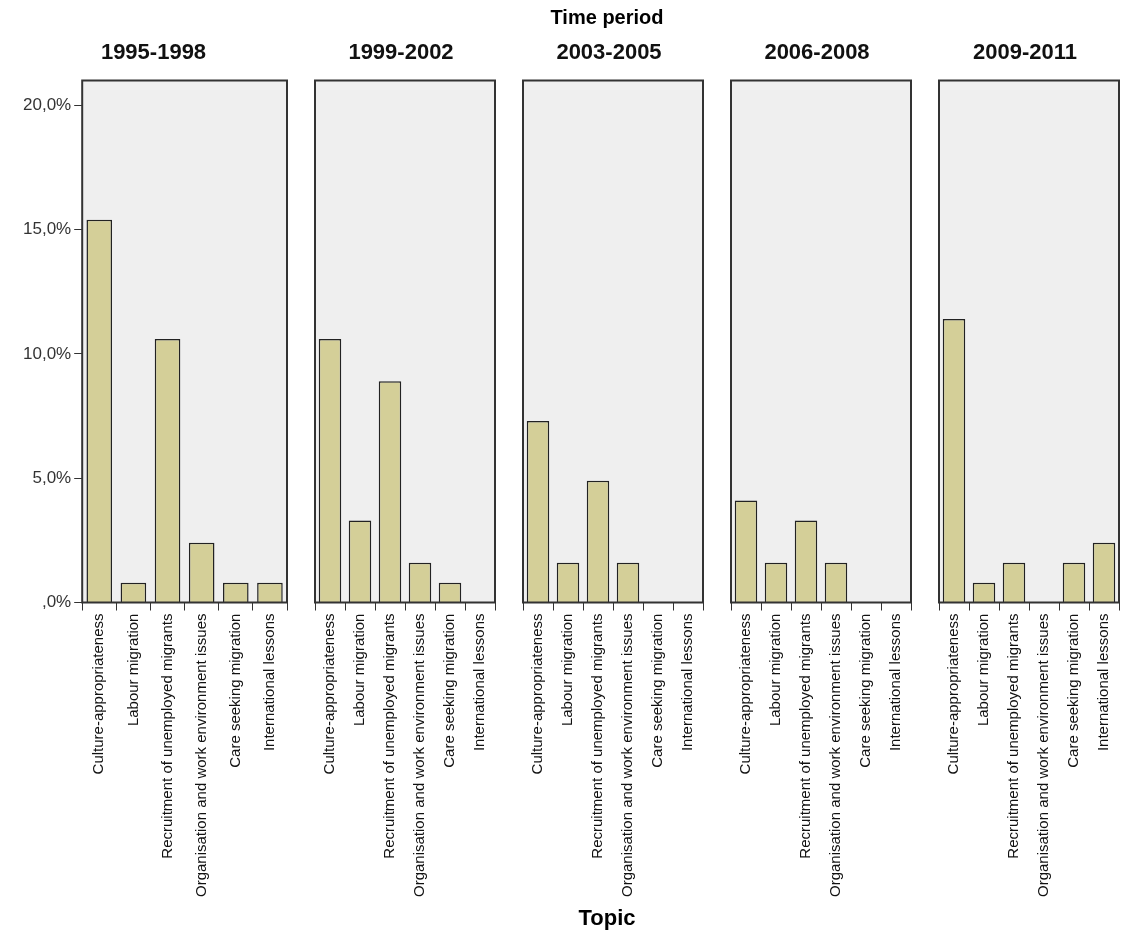  I want to click on y-tick-label: 5,0%, so click(52, 477).